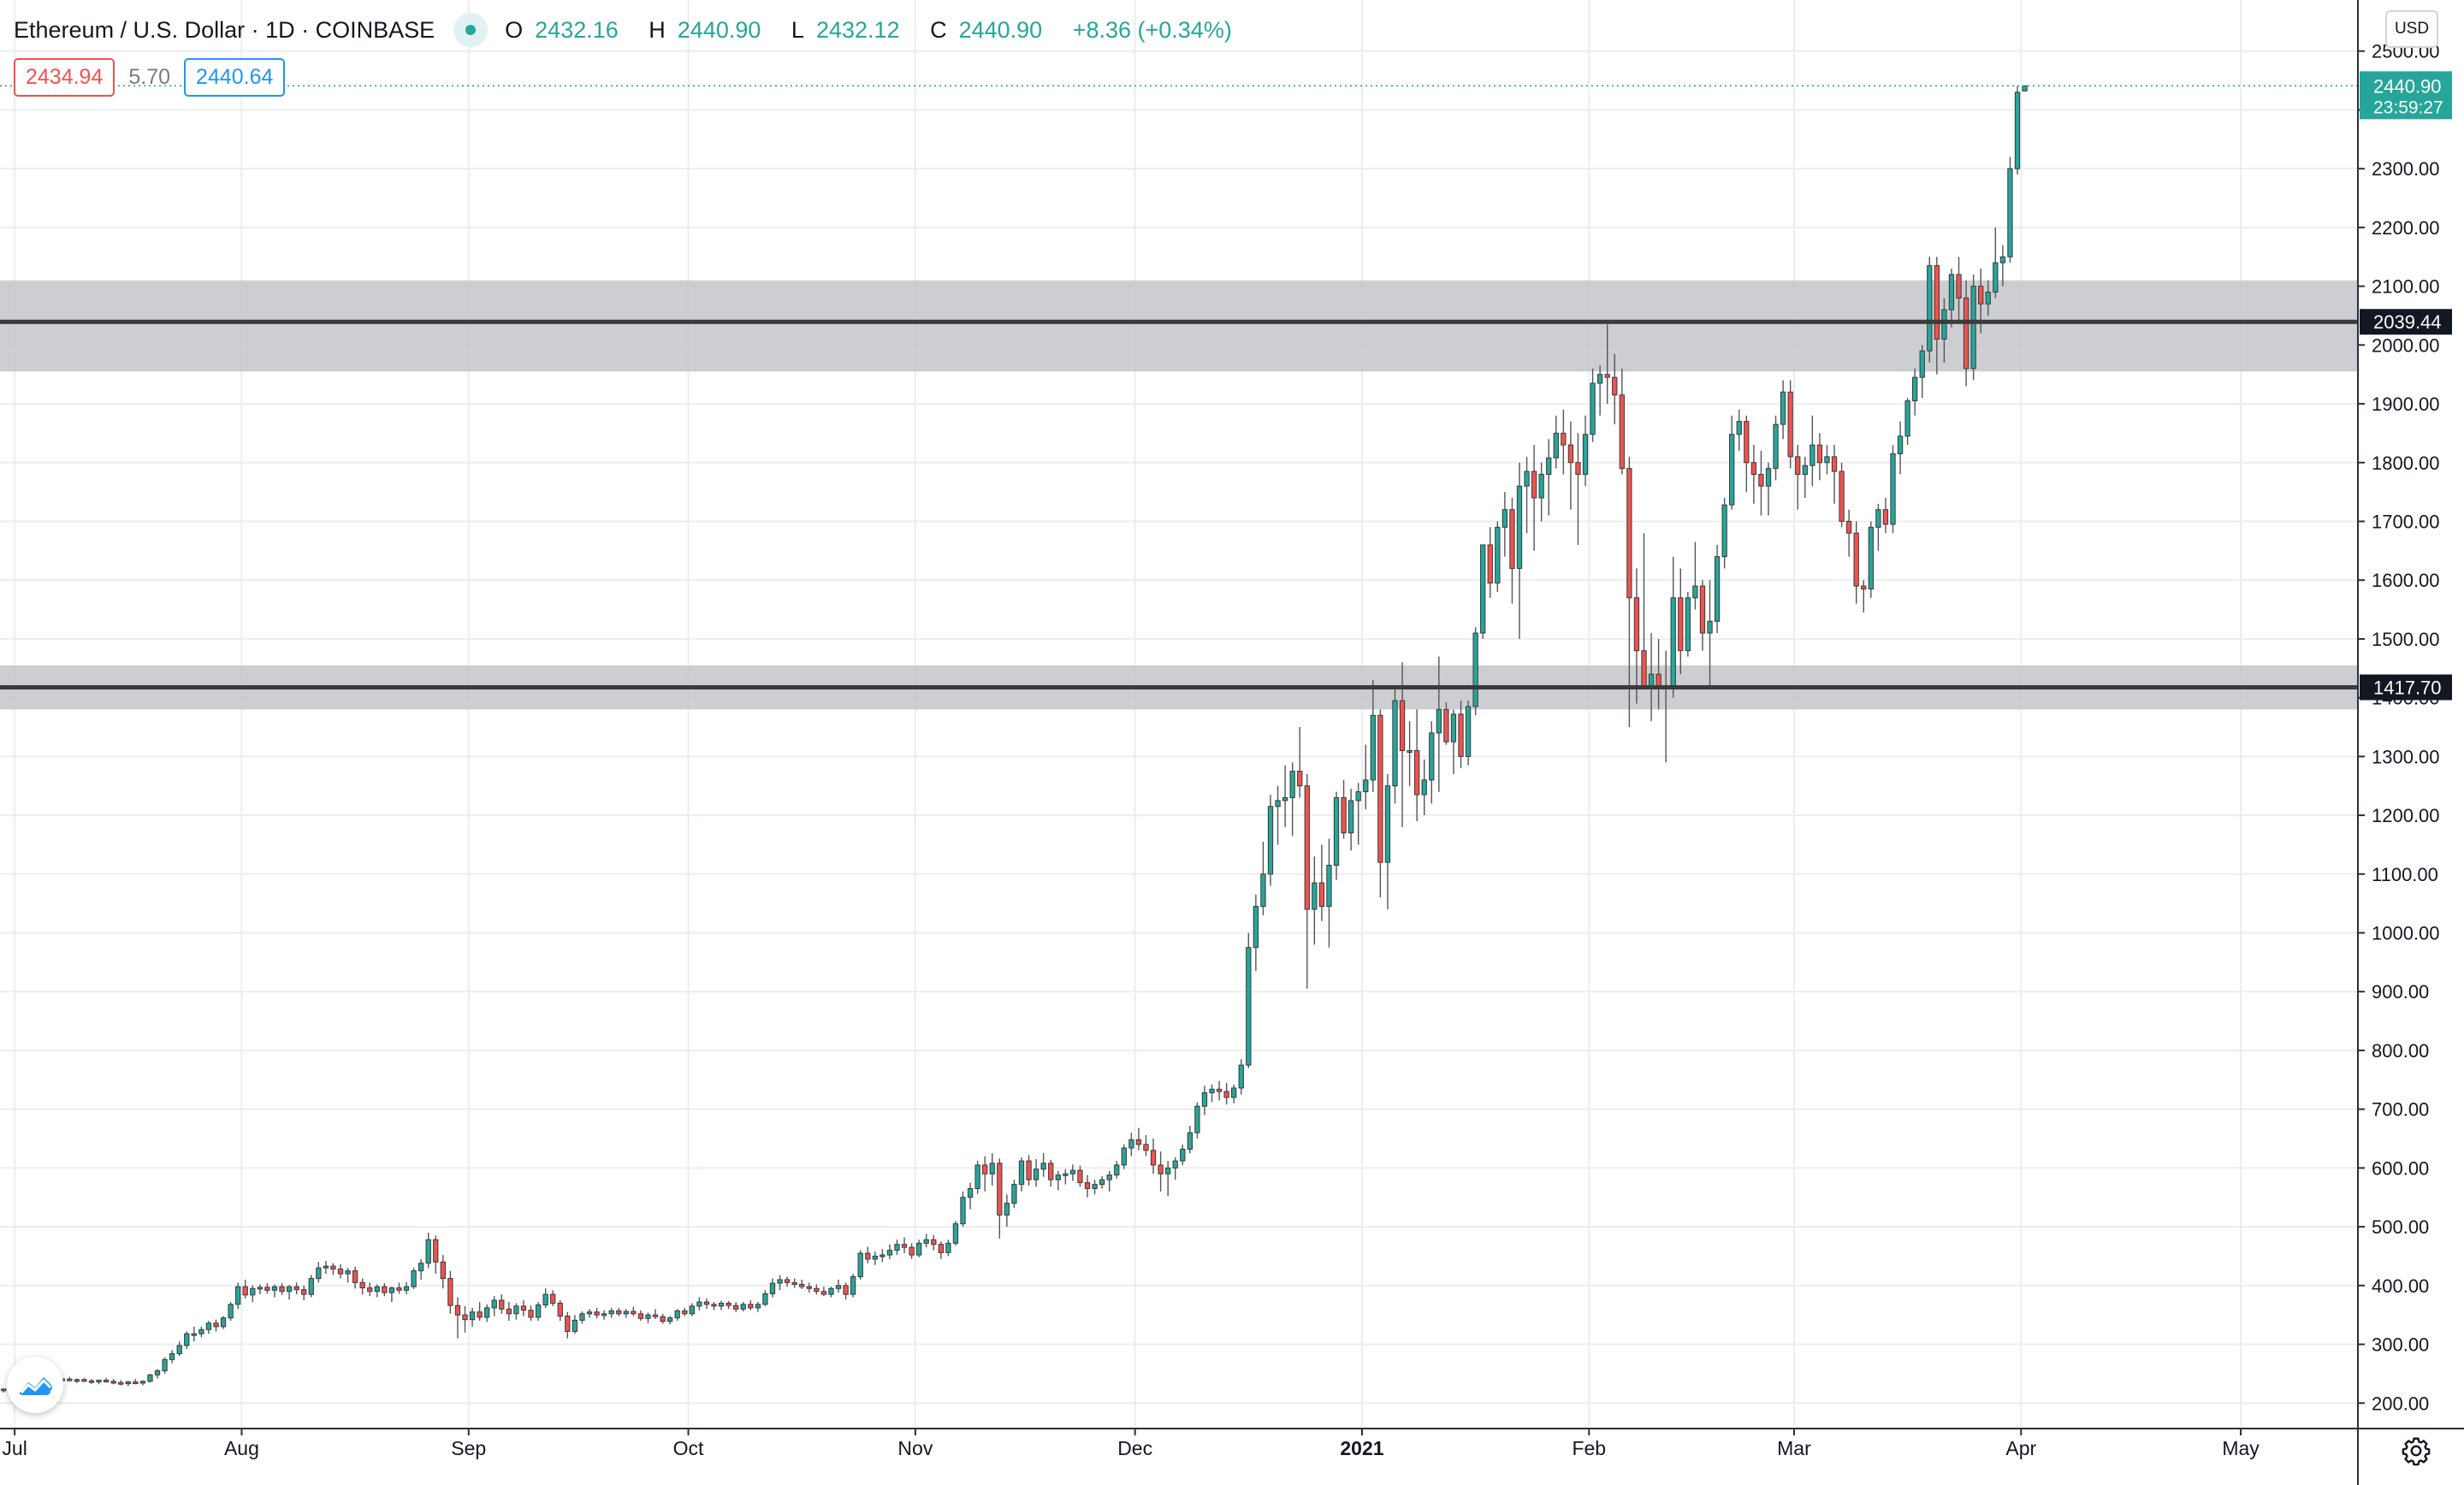 The height and width of the screenshot is (1485, 2464). I want to click on gear-icon, so click(2416, 1451).